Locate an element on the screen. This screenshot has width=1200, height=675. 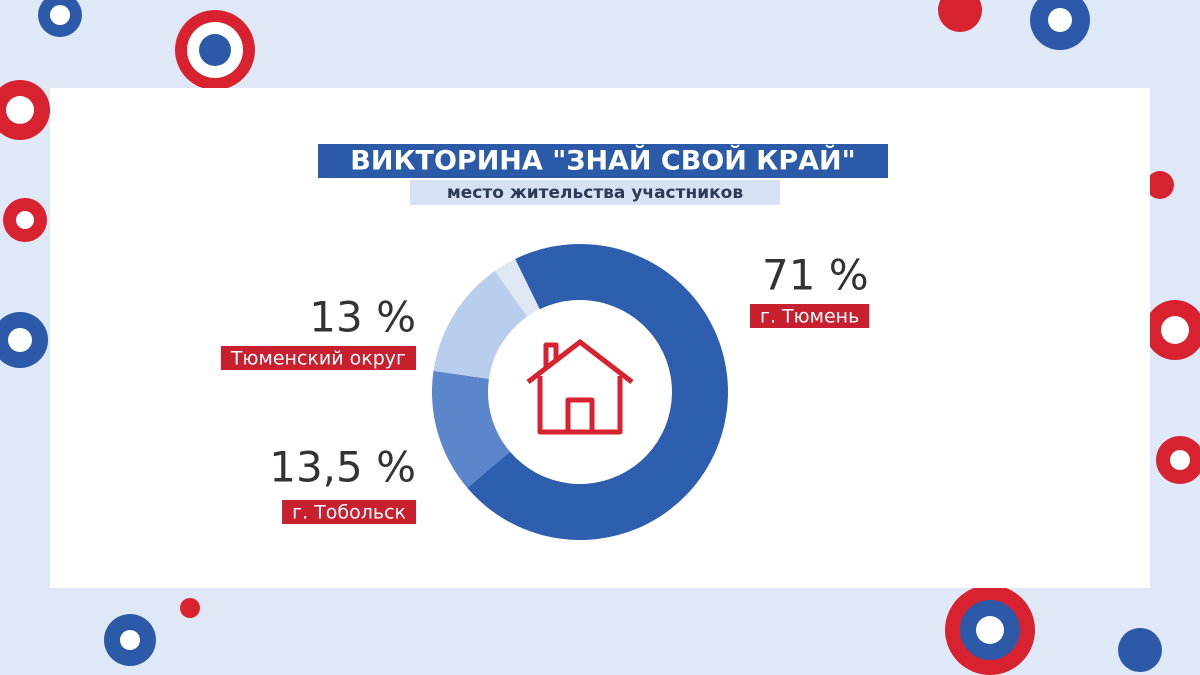
donut is located at coordinates (580, 392).